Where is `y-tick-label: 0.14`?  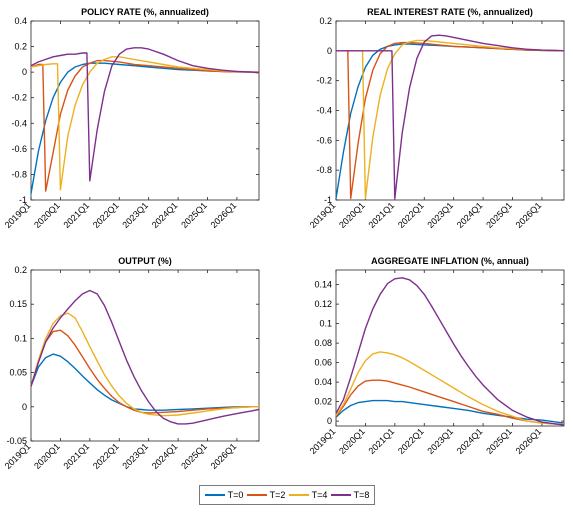
y-tick-label: 0.14 is located at coordinates (323, 285).